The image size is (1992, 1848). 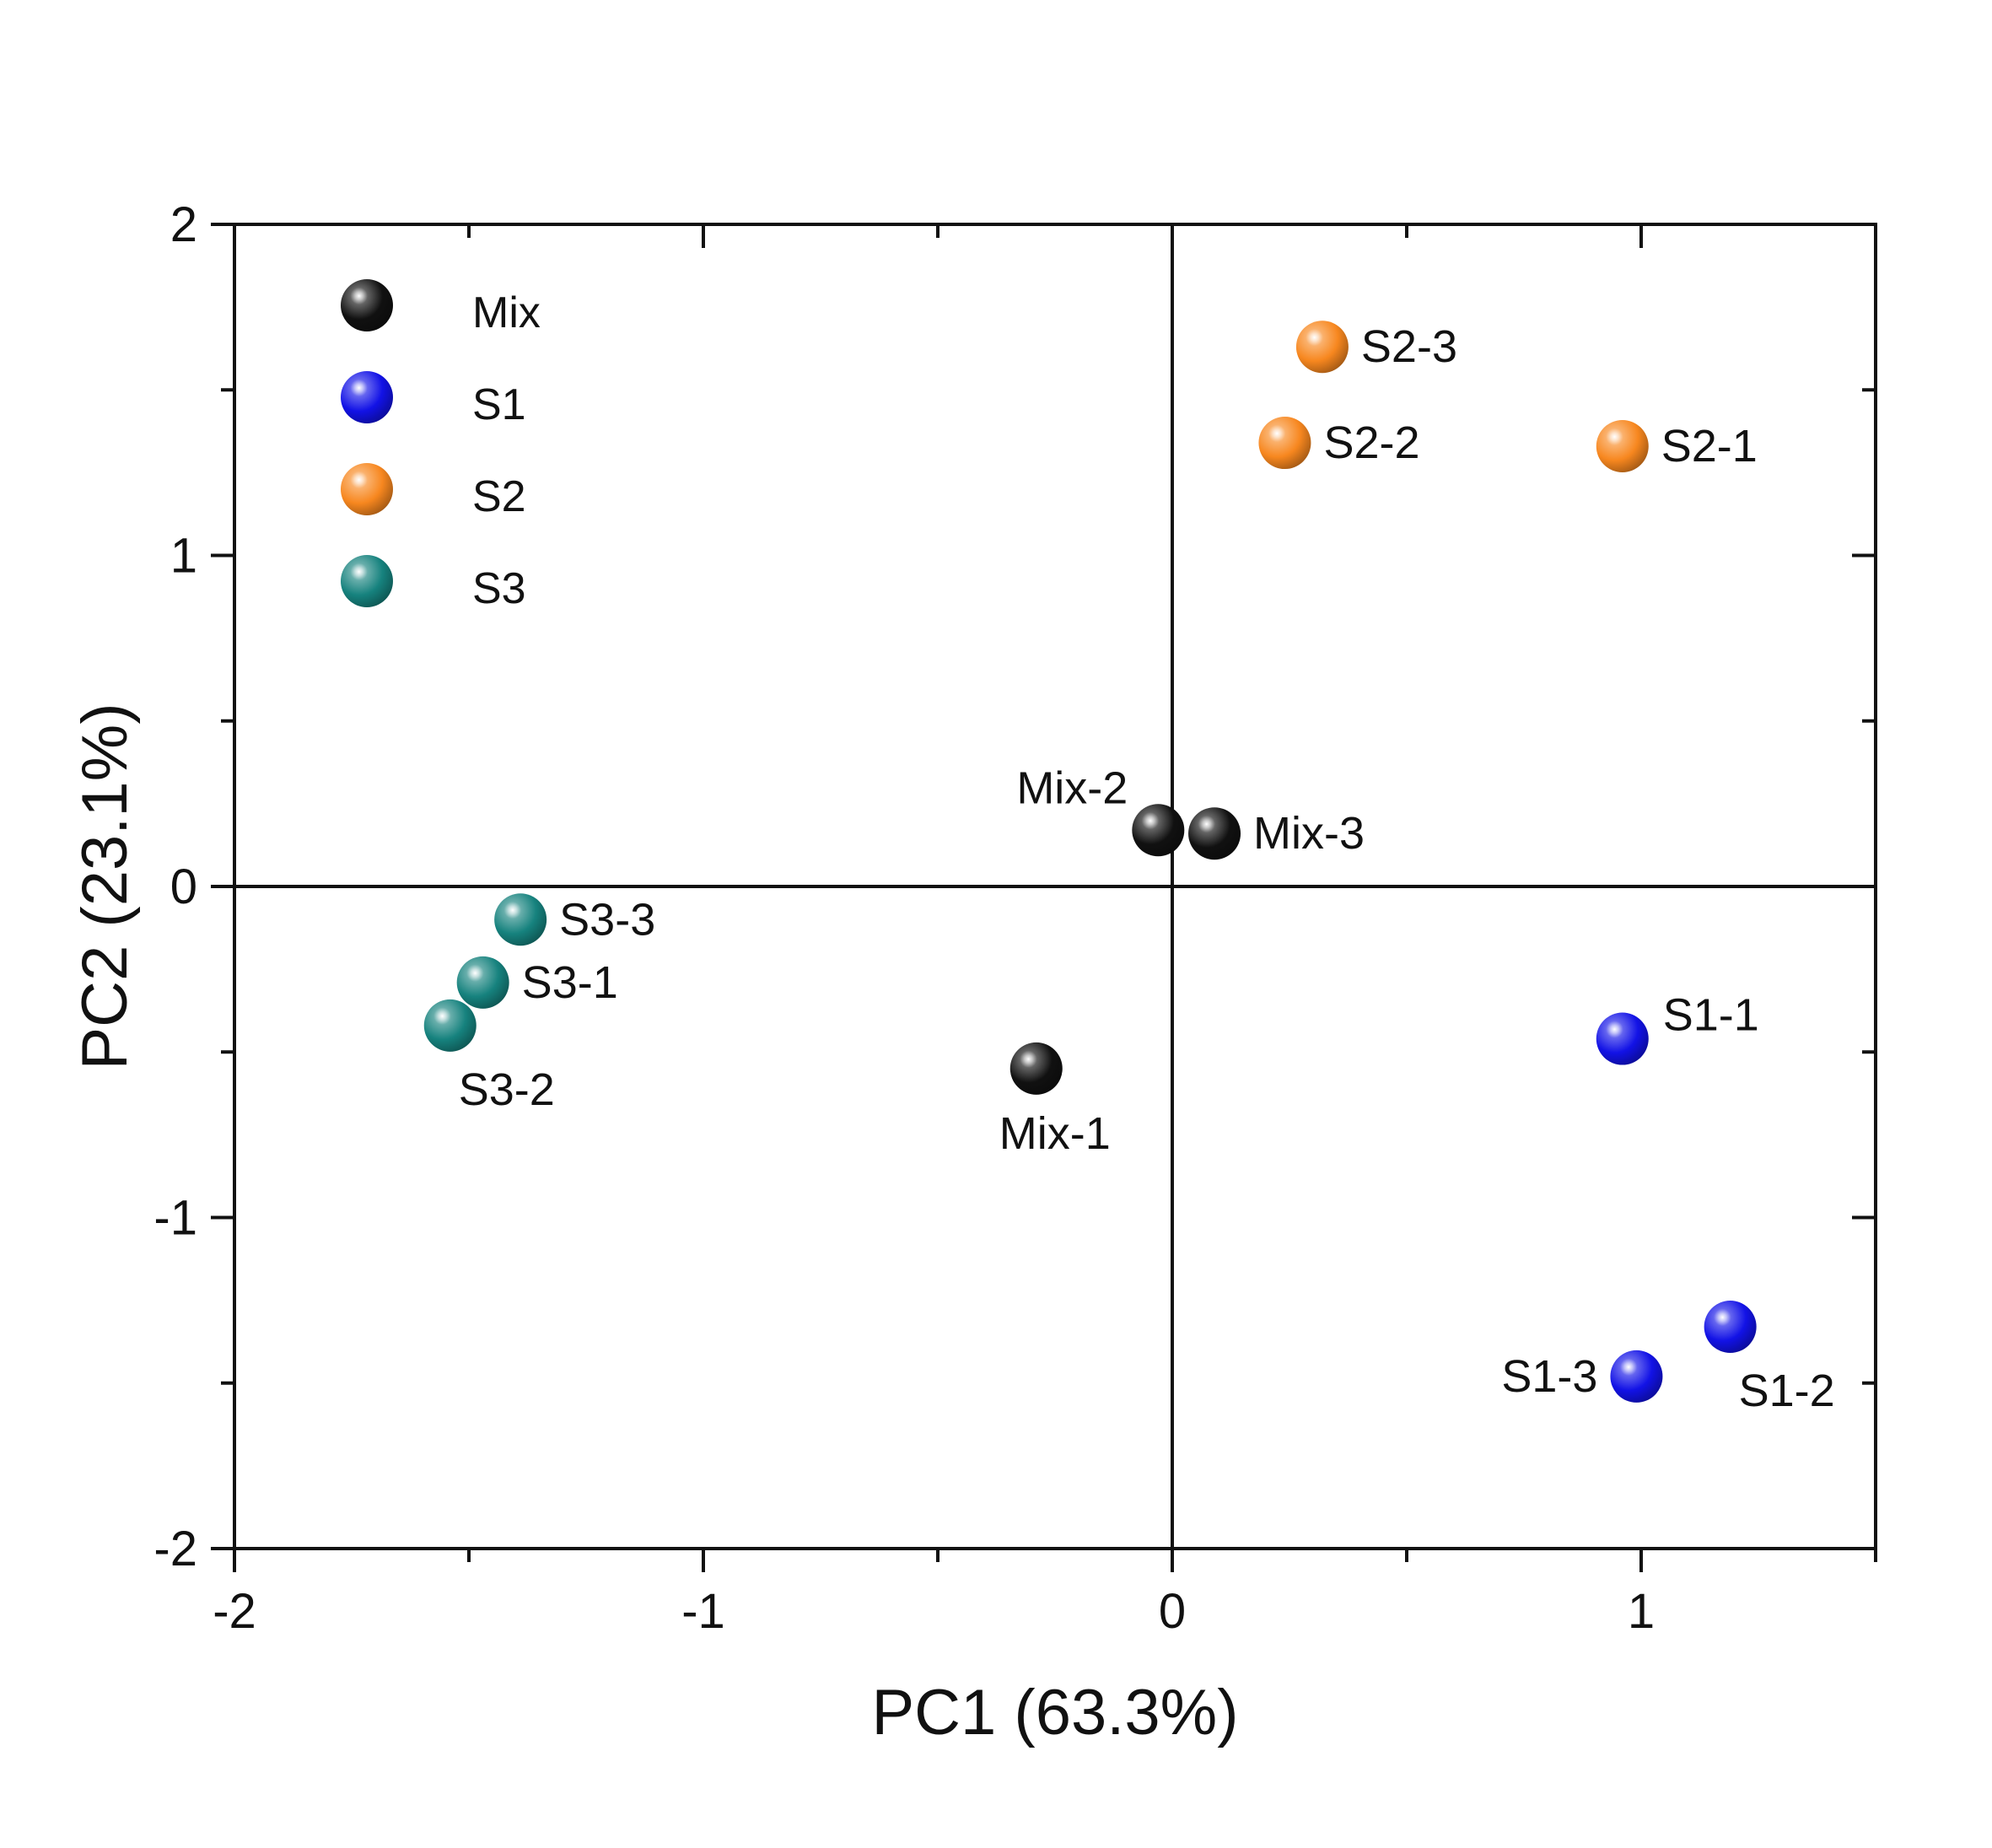 I want to click on legend-label-s3: S3, so click(x=499, y=588).